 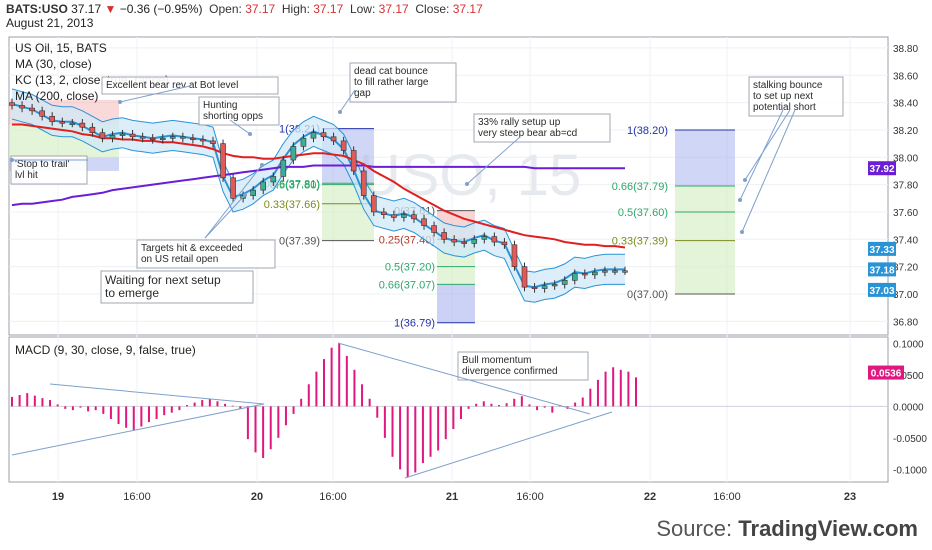 What do you see at coordinates (299, 242) in the screenshot?
I see `fib-left-level-label: 0(37.39)` at bounding box center [299, 242].